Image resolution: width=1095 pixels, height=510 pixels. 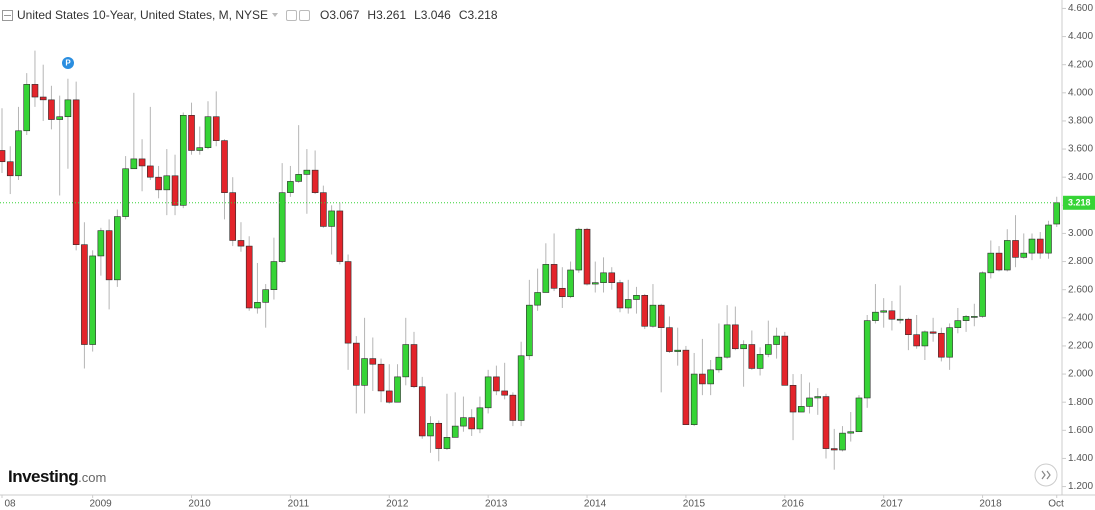 What do you see at coordinates (397, 504) in the screenshot?
I see `x-tick-label: 2012` at bounding box center [397, 504].